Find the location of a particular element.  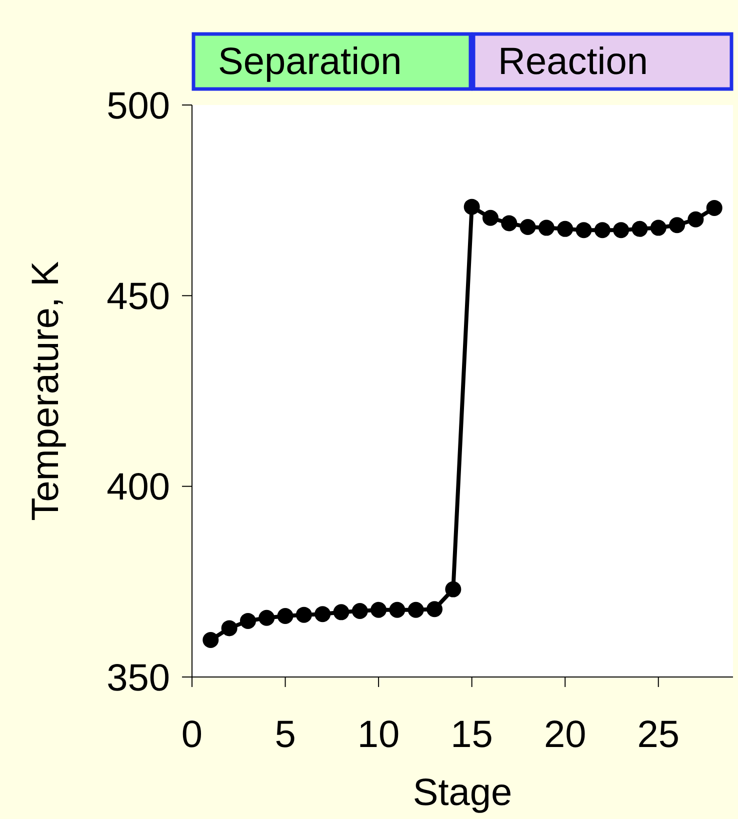

header-box: Reaction is located at coordinates (603, 61).